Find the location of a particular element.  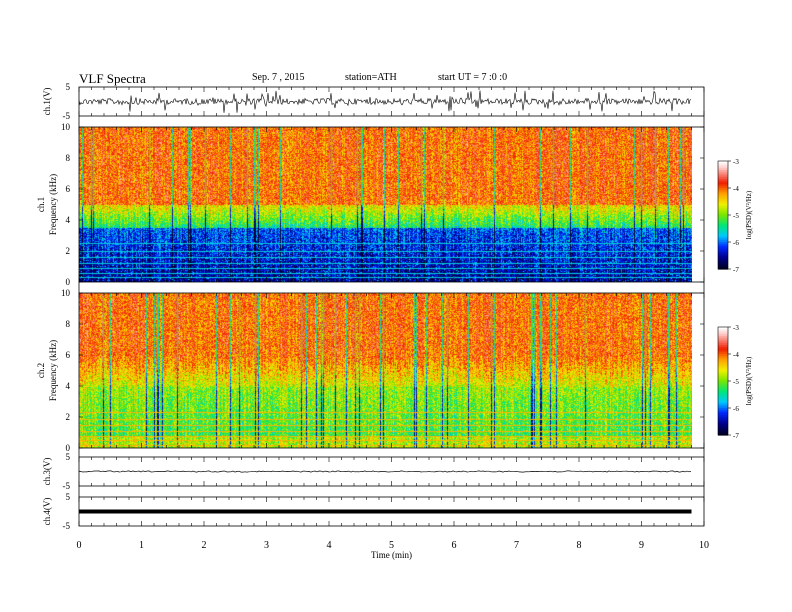

xtick-label: 8 is located at coordinates (579, 545).